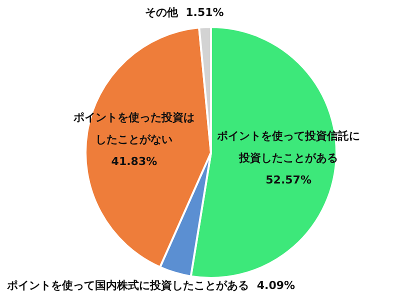 This screenshot has height=303, width=400. I want to click on data-label: 52.57%, so click(289, 180).